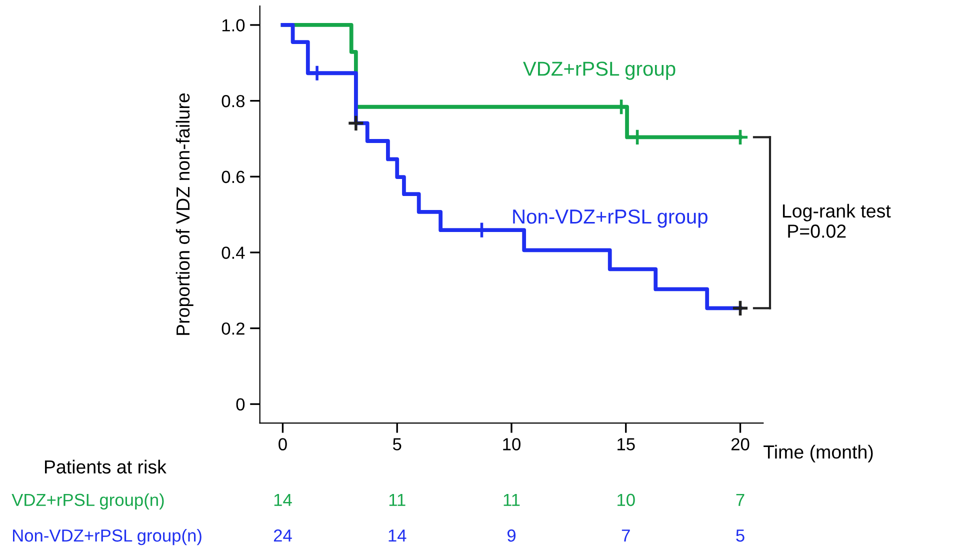 Image resolution: width=966 pixels, height=548 pixels. I want to click on x-tick-label: 15, so click(626, 444).